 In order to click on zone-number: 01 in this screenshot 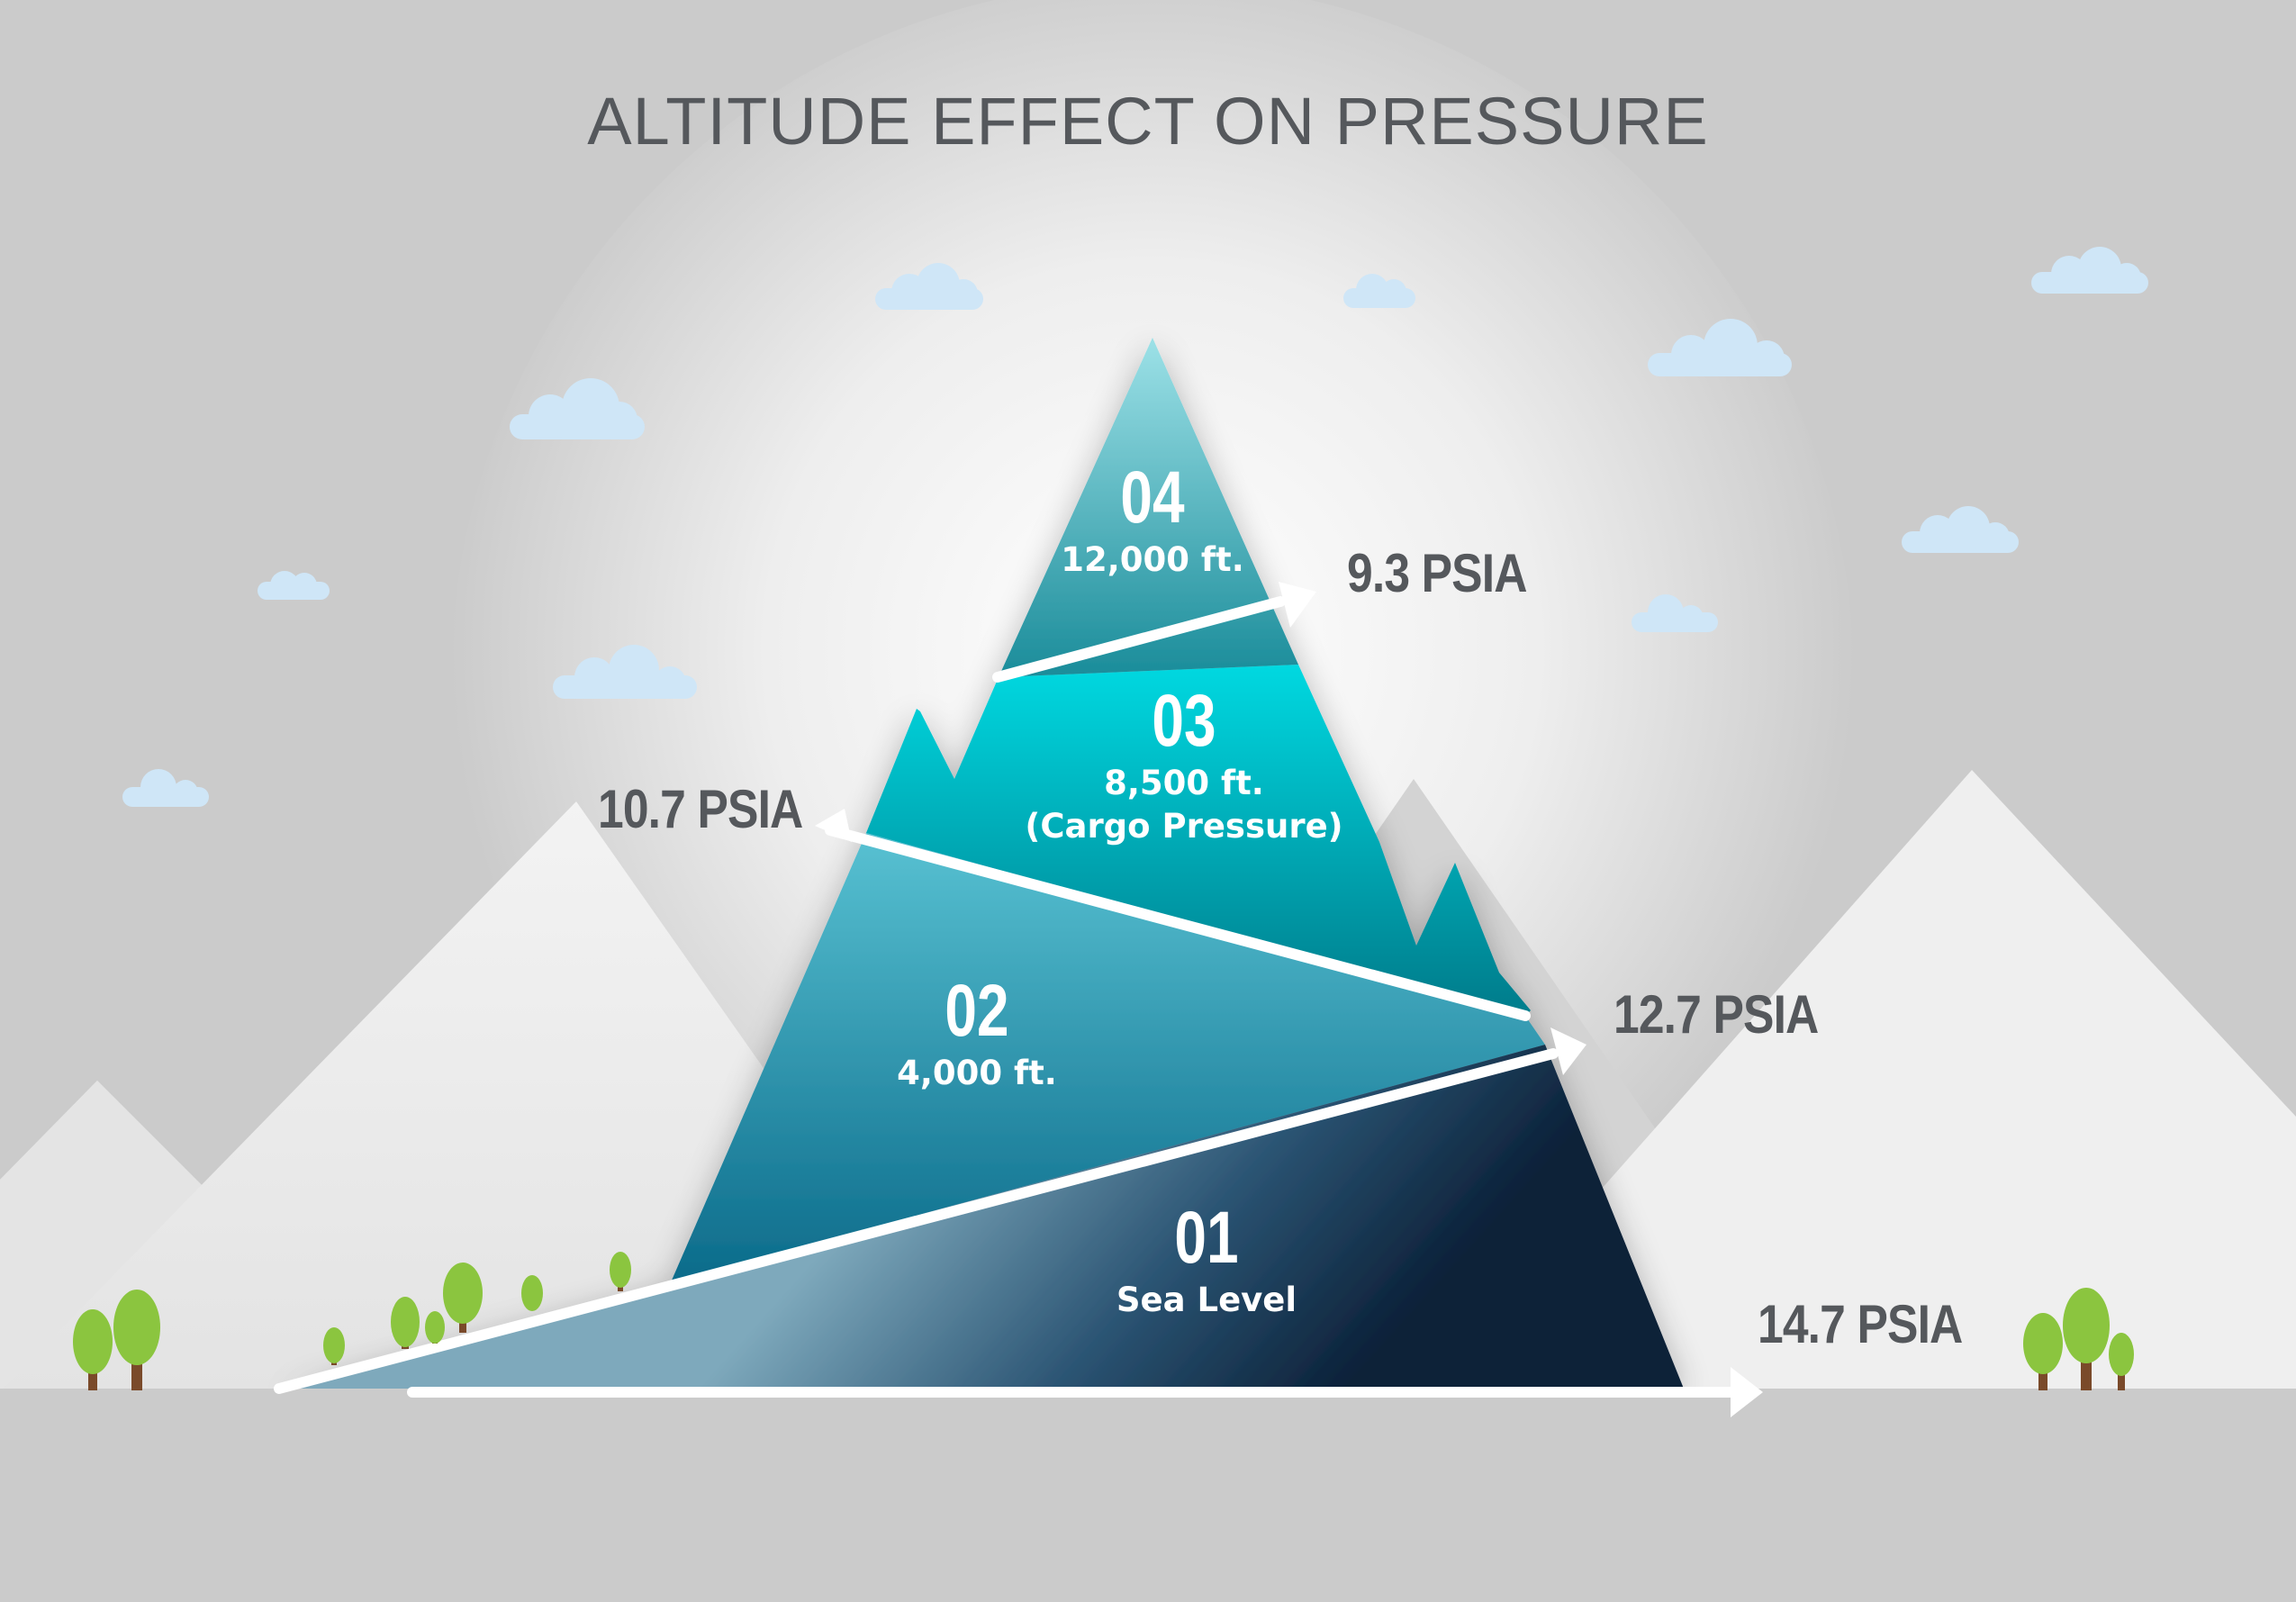, I will do `click(1206, 1238)`.